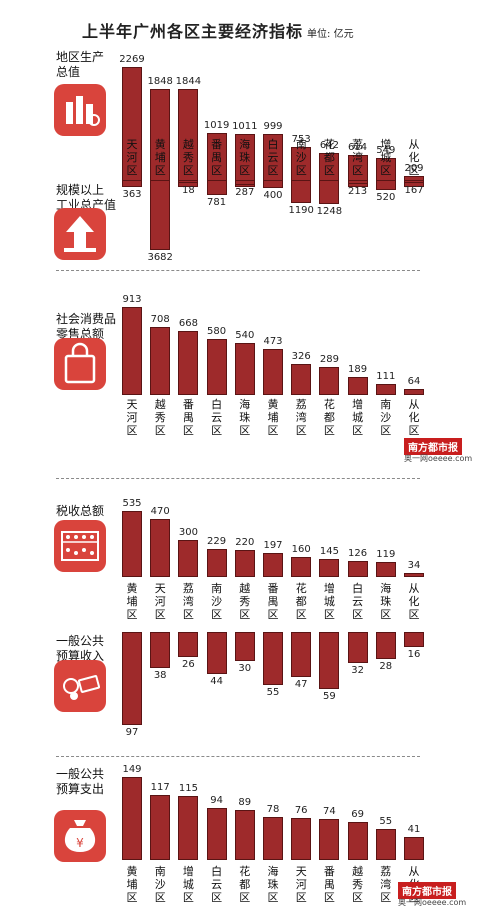  What do you see at coordinates (217, 541) in the screenshot?
I see `value-label: 229` at bounding box center [217, 541].